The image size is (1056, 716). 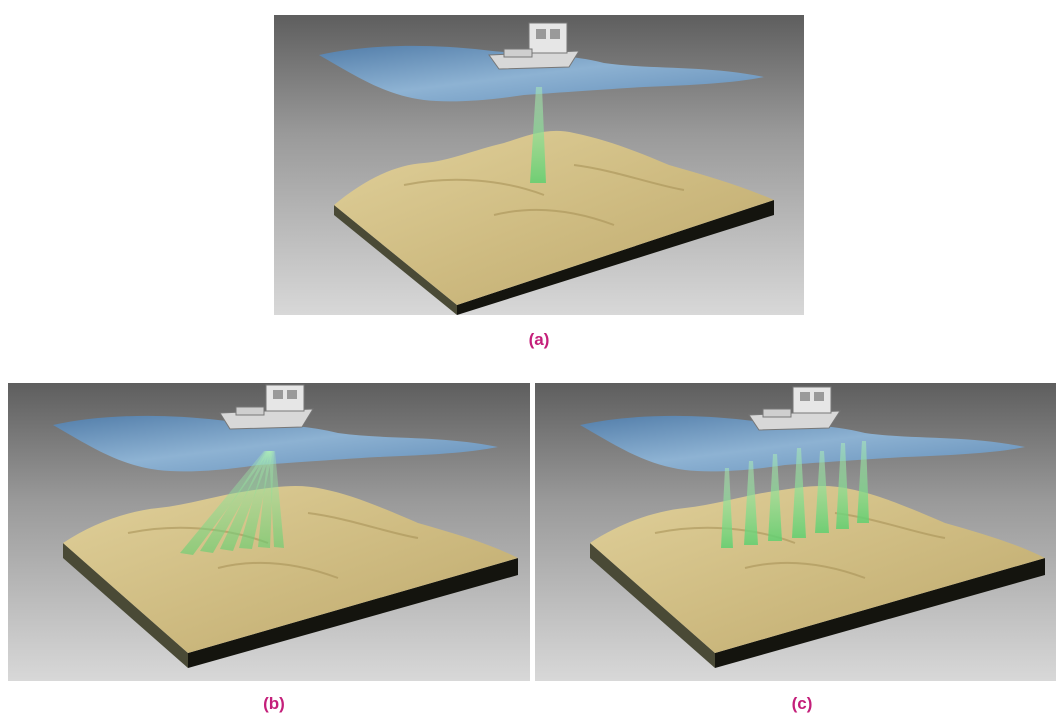 What do you see at coordinates (539, 339) in the screenshot?
I see `caption-a: (a)` at bounding box center [539, 339].